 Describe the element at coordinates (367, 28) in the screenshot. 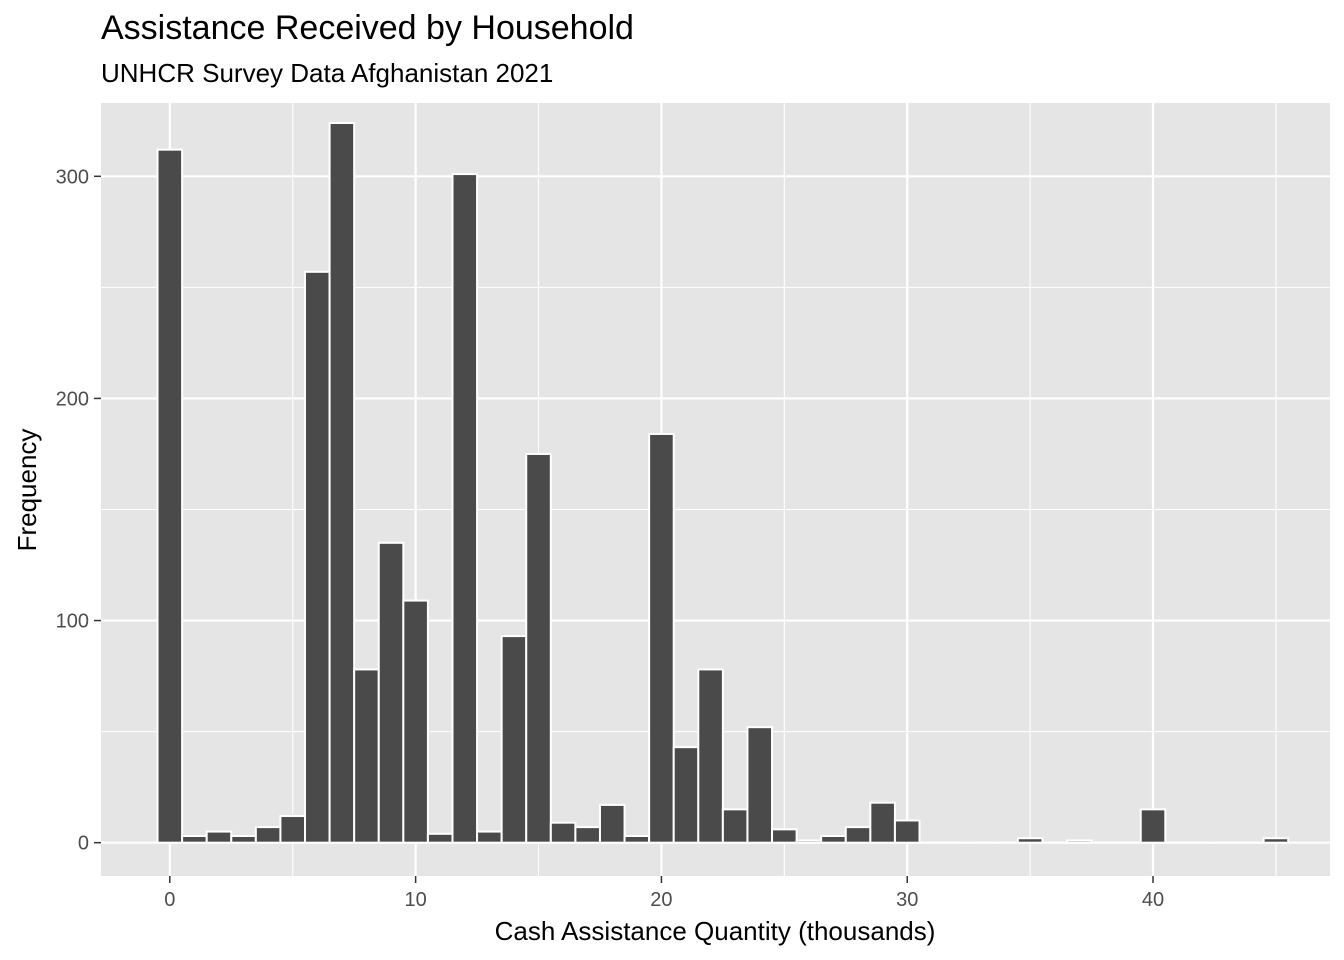

I see `chart-title: Assistance Received by Household` at that location.